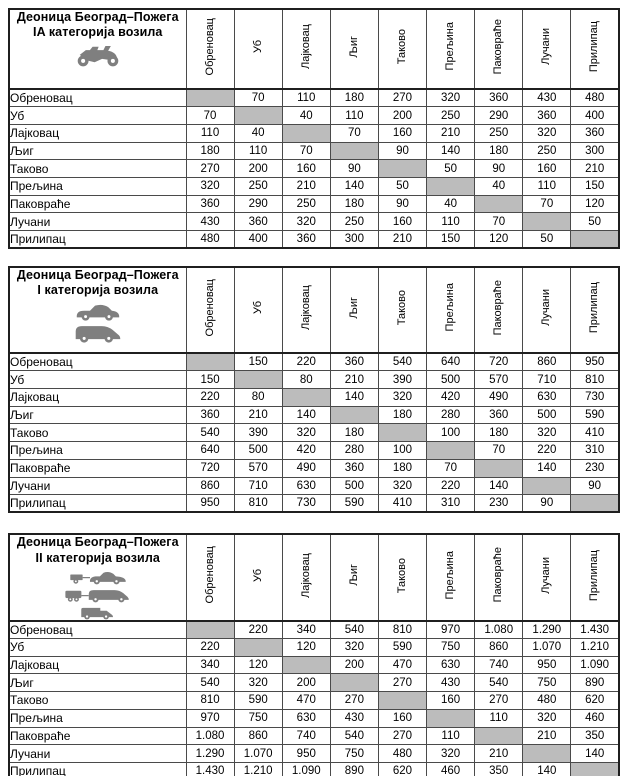 This screenshot has height=776, width=627. What do you see at coordinates (354, 753) in the screenshot?
I see `toll-value-cell: 750` at bounding box center [354, 753].